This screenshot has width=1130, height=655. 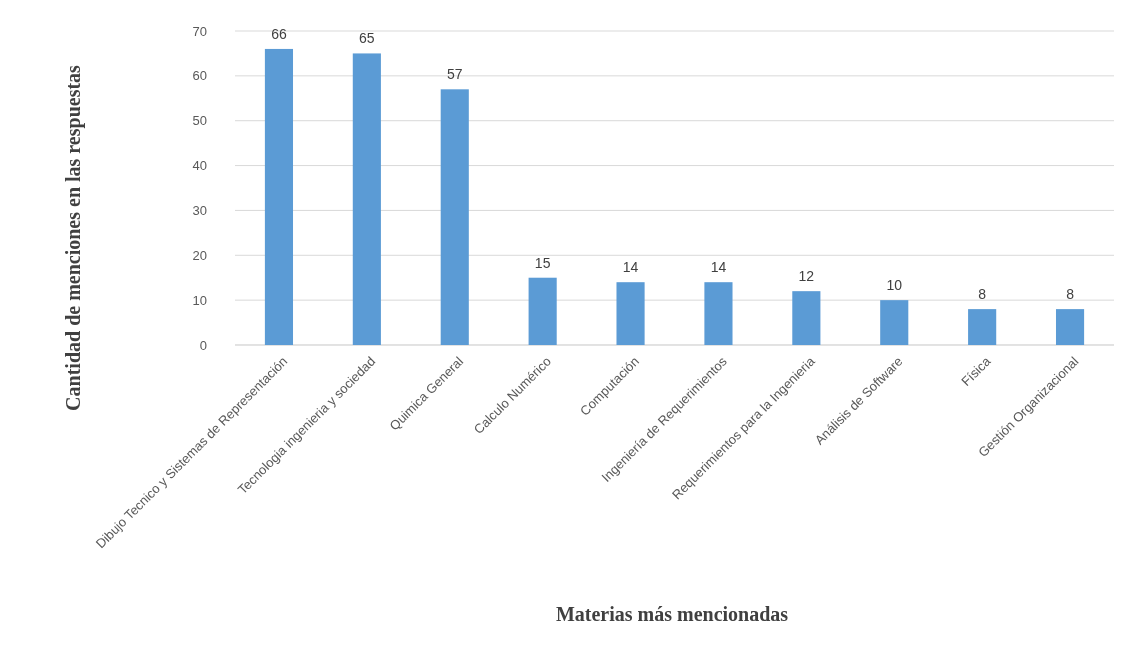 I want to click on y-tick-label: 50, so click(x=199, y=121).